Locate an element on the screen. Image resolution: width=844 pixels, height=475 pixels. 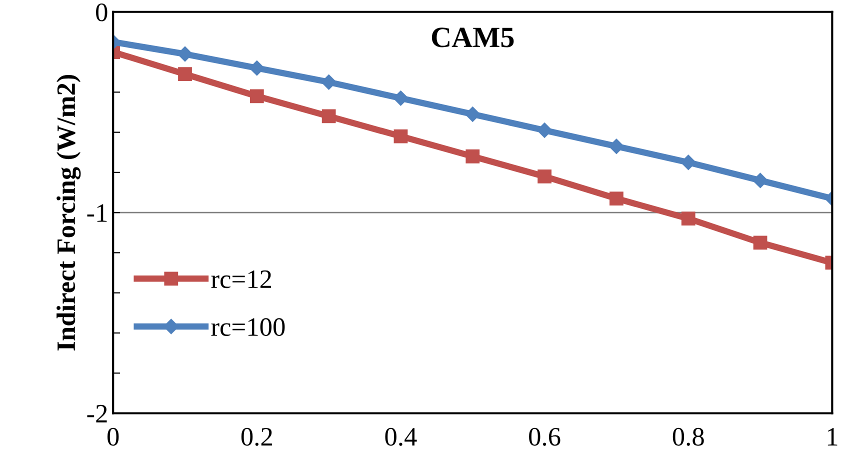
x-tick-label: 0.2 is located at coordinates (256, 437).